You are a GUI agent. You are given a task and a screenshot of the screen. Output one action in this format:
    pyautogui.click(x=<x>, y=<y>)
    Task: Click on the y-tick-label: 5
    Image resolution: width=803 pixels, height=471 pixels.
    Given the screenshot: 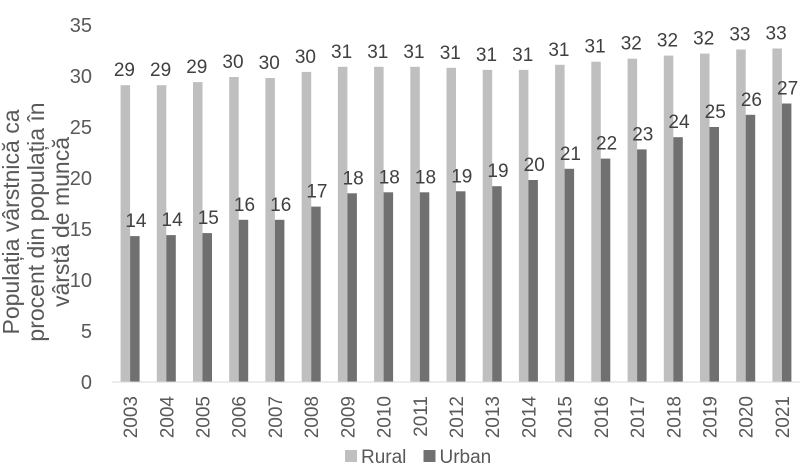 What is the action you would take?
    pyautogui.click(x=86, y=332)
    